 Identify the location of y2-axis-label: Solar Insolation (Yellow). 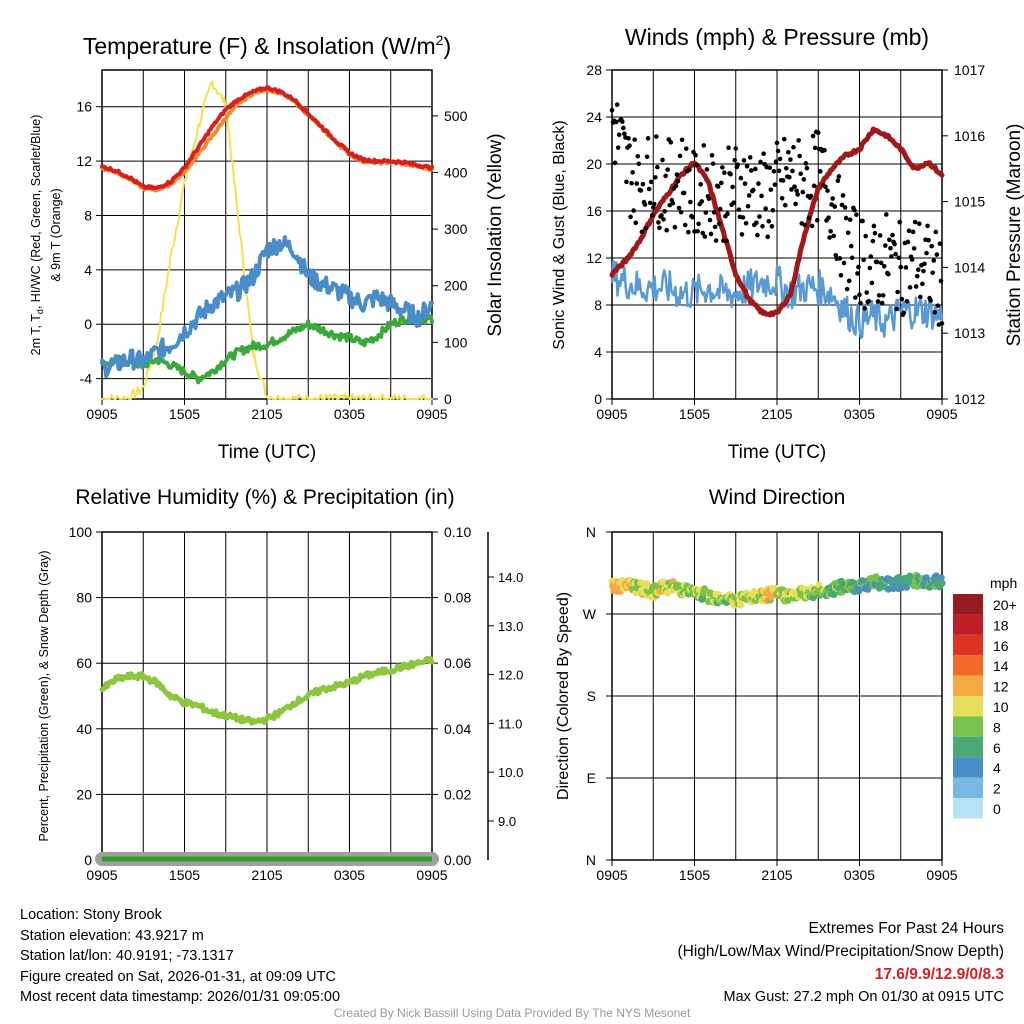
(495, 234).